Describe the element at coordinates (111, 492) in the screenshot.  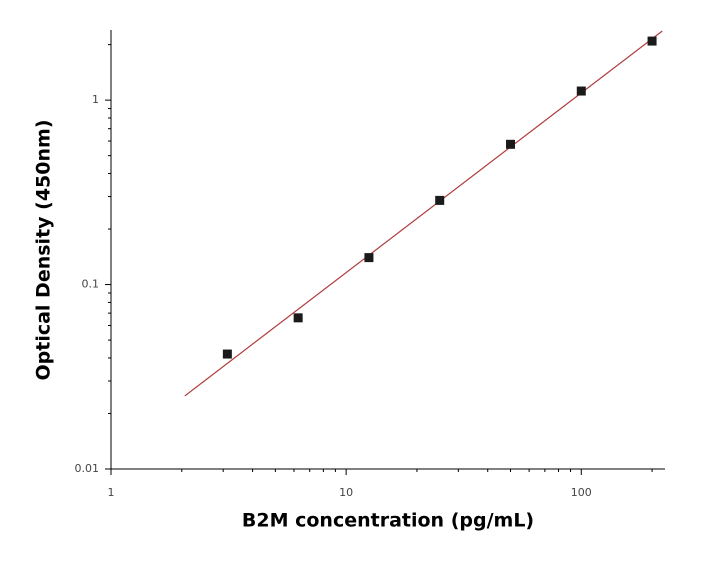
I see `x-tick-label: 1` at that location.